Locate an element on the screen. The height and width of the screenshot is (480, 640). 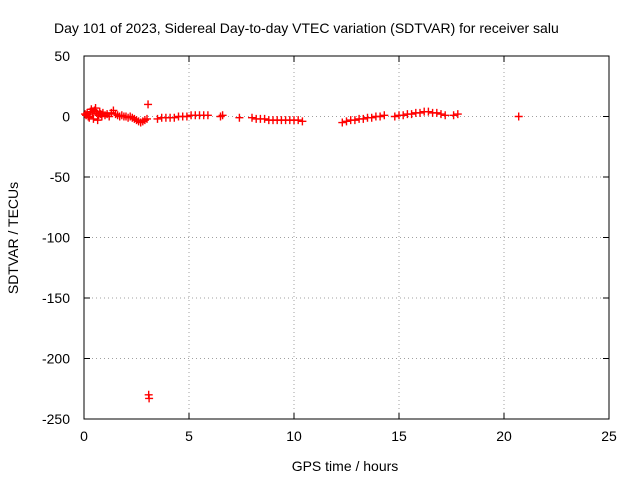
x-axis-label: GPS time / hours is located at coordinates (345, 466).